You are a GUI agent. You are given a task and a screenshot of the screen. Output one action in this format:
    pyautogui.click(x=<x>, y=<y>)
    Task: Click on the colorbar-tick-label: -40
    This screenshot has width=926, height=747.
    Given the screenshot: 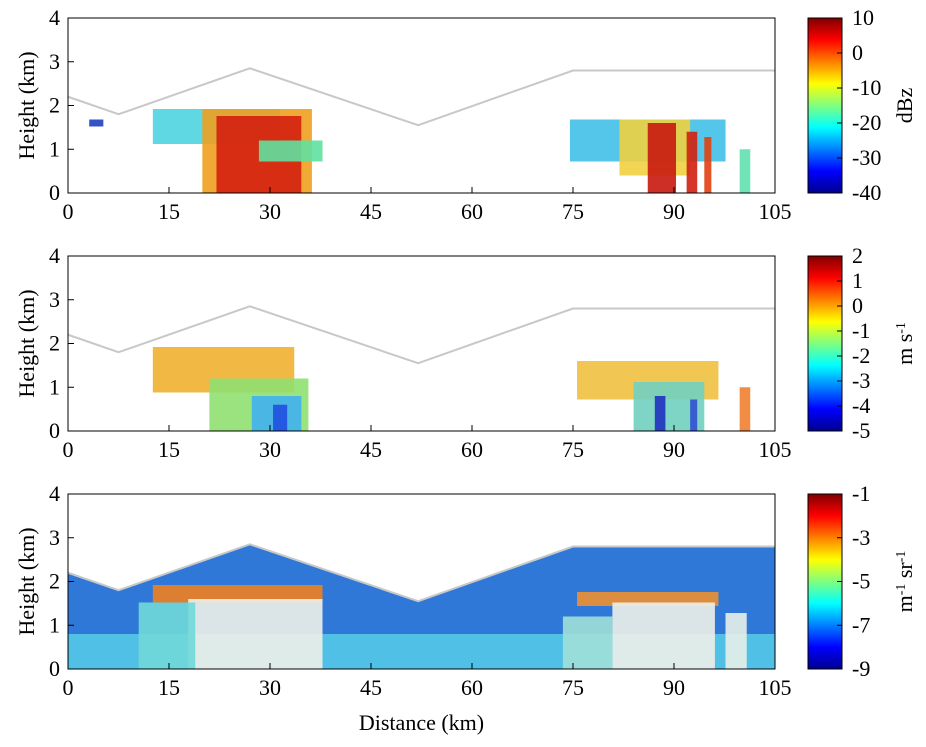 What is the action you would take?
    pyautogui.click(x=866, y=192)
    